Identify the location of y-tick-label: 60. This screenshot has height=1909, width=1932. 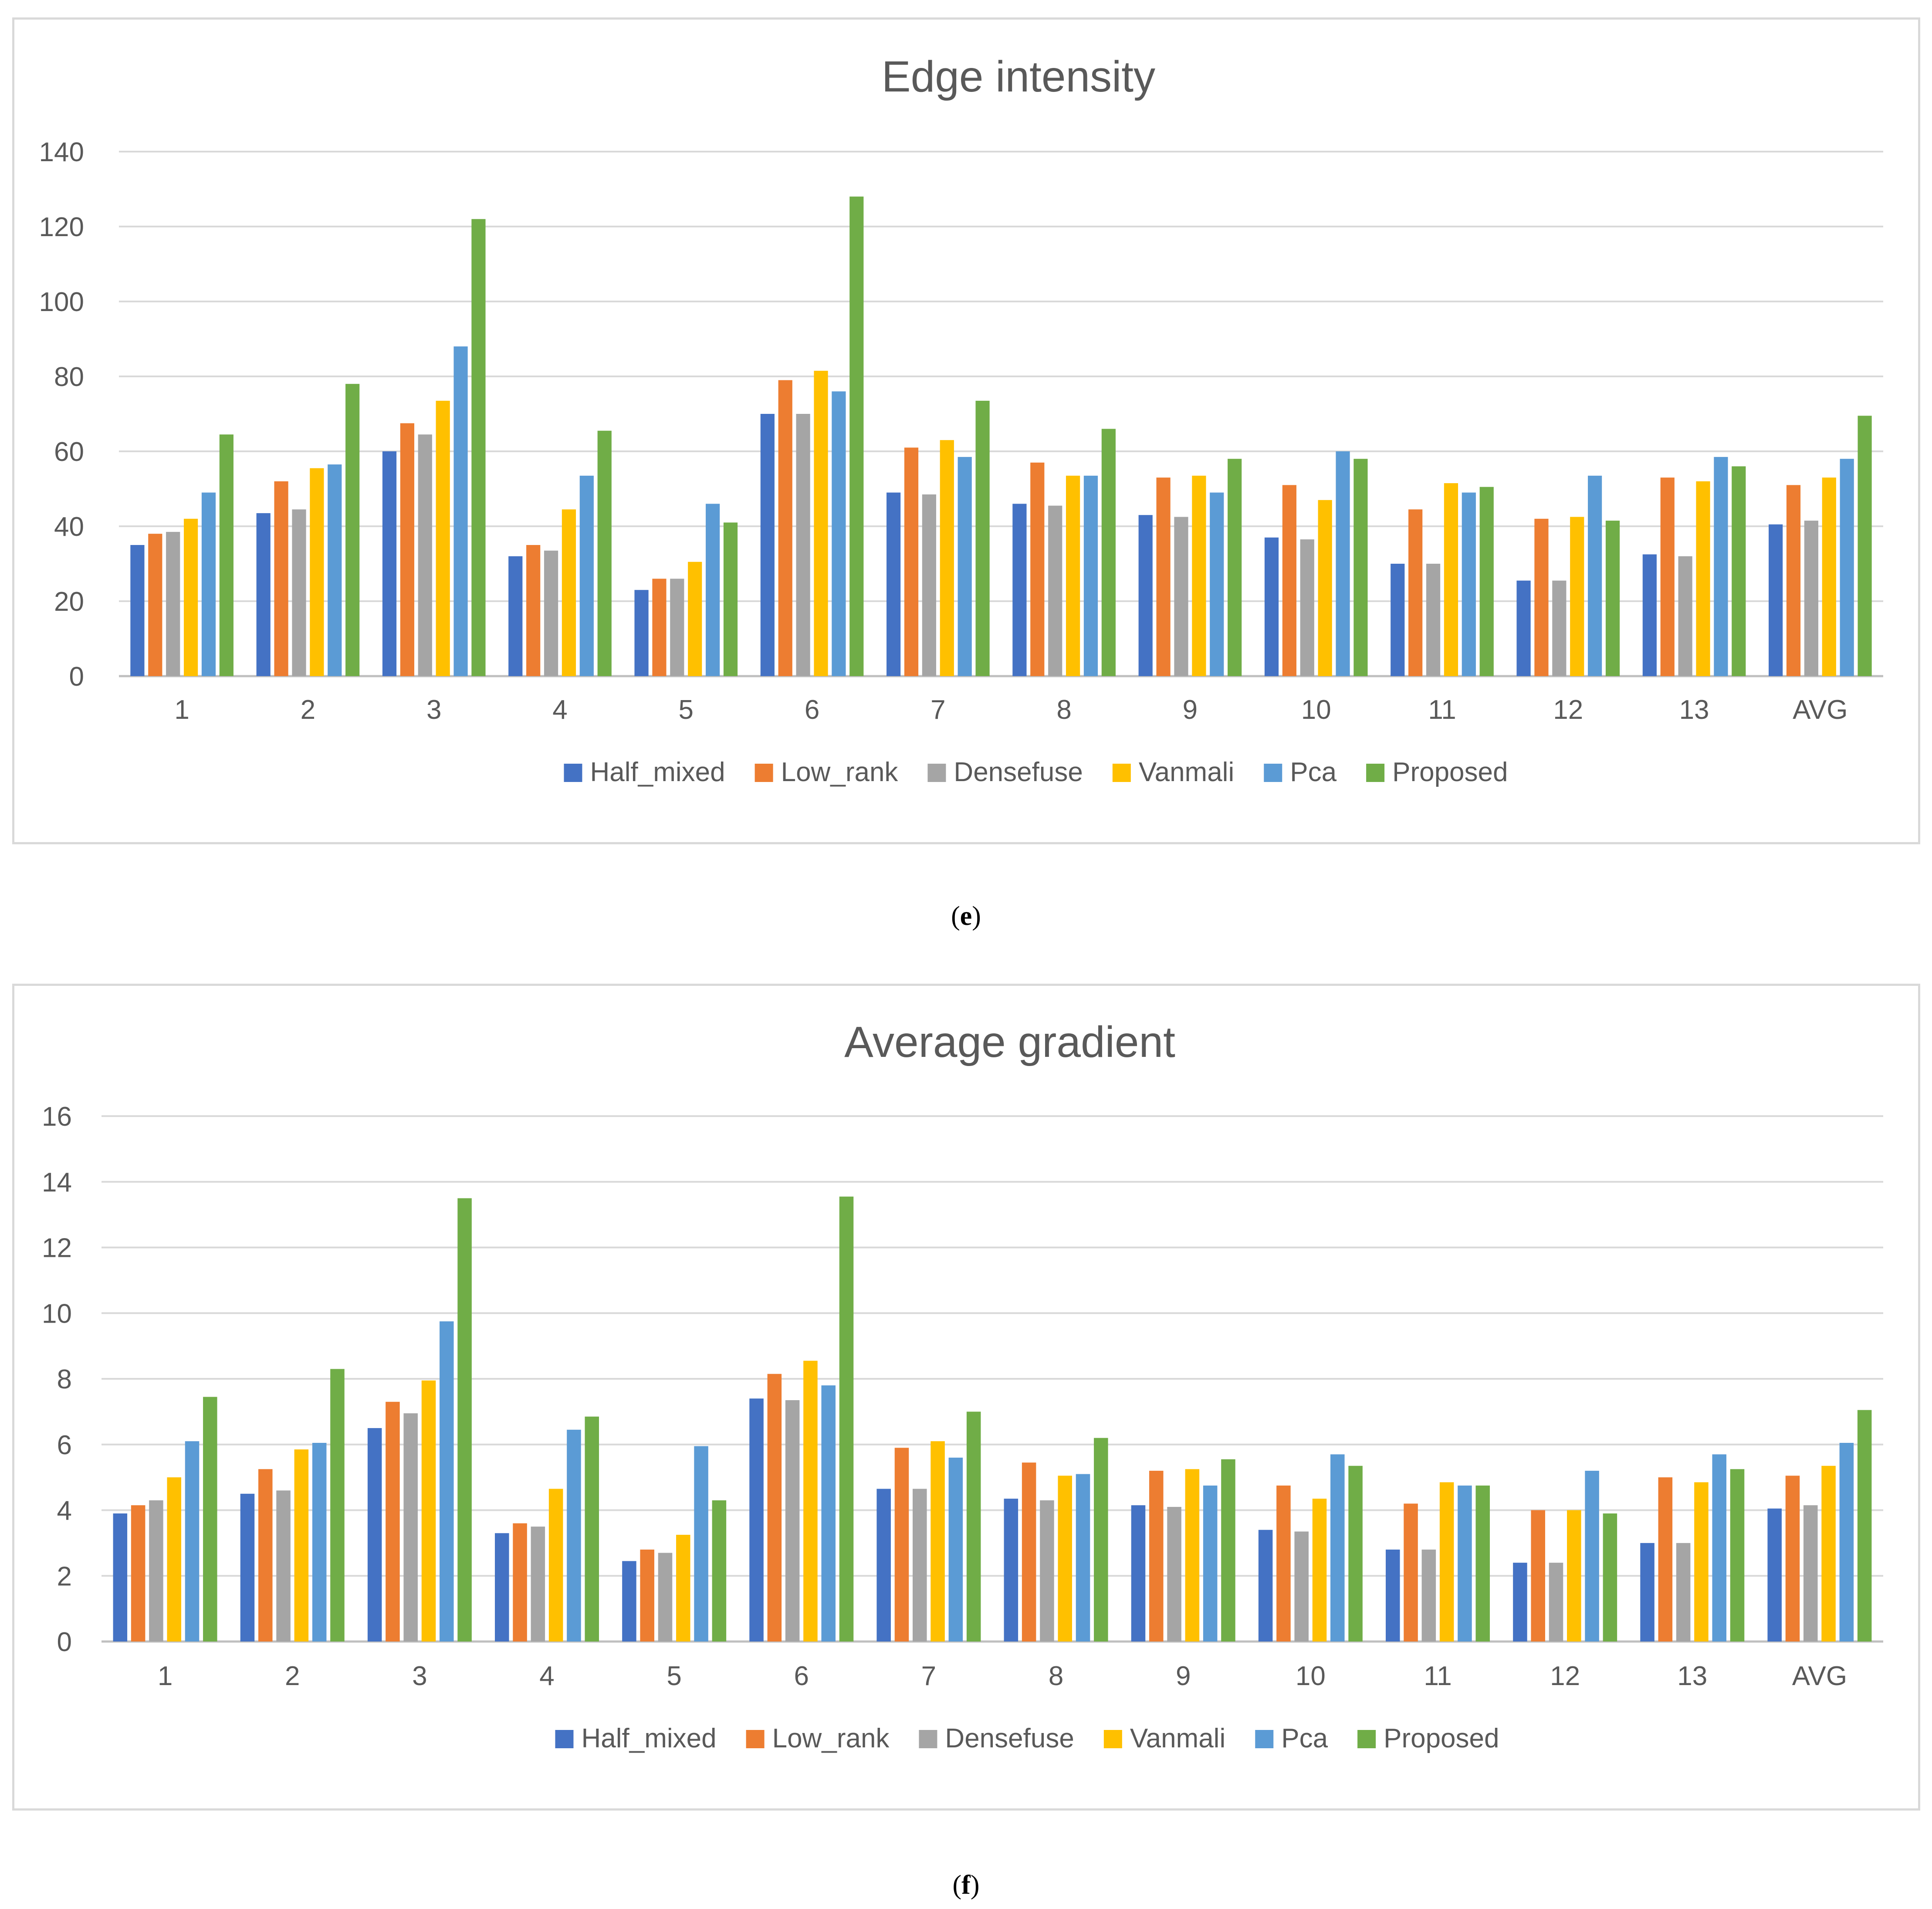
(69, 452).